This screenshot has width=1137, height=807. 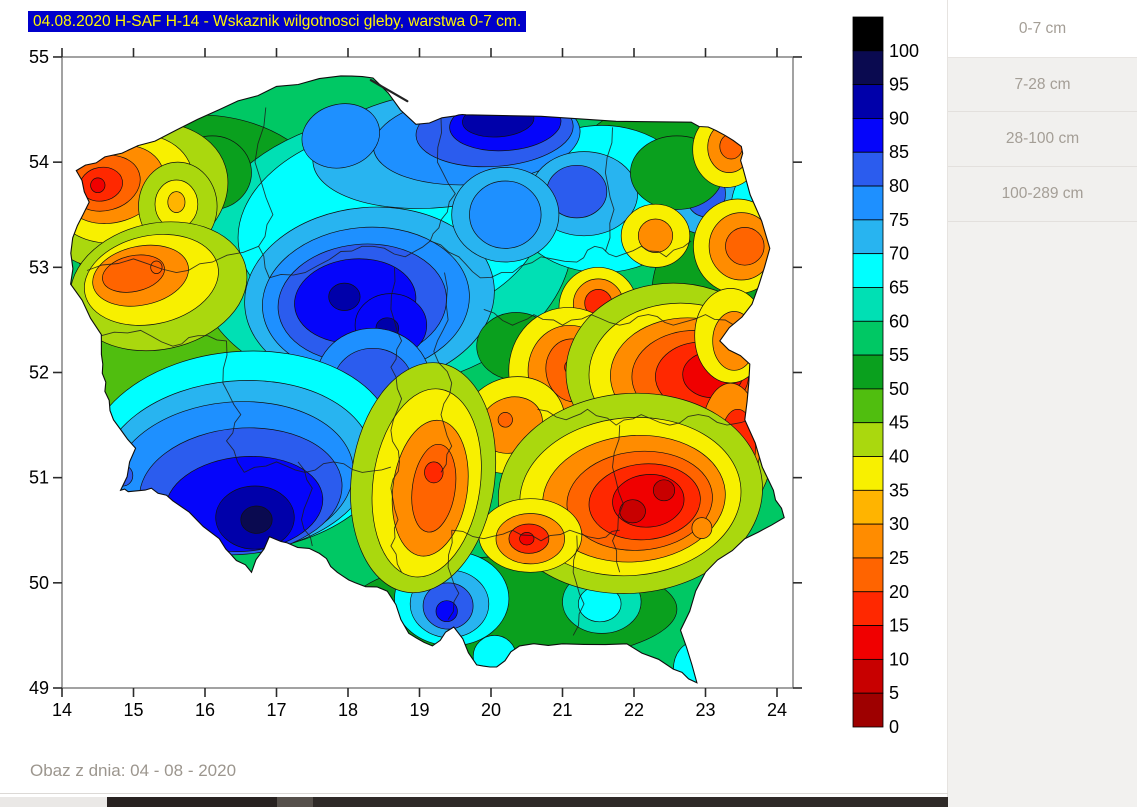 I want to click on colorbar-label: 70, so click(x=899, y=254).